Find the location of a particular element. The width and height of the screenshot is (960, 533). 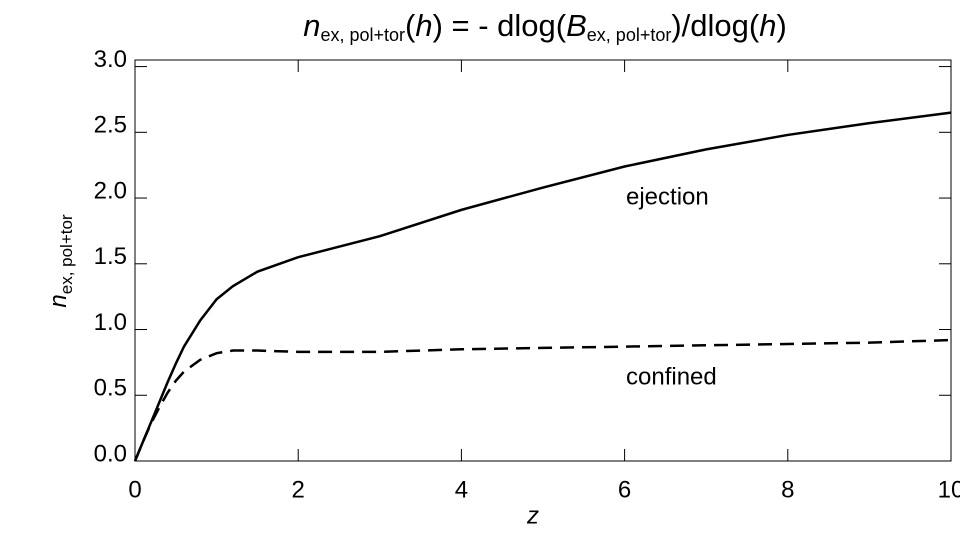

y-tick-label: 0.5 is located at coordinates (110, 388).